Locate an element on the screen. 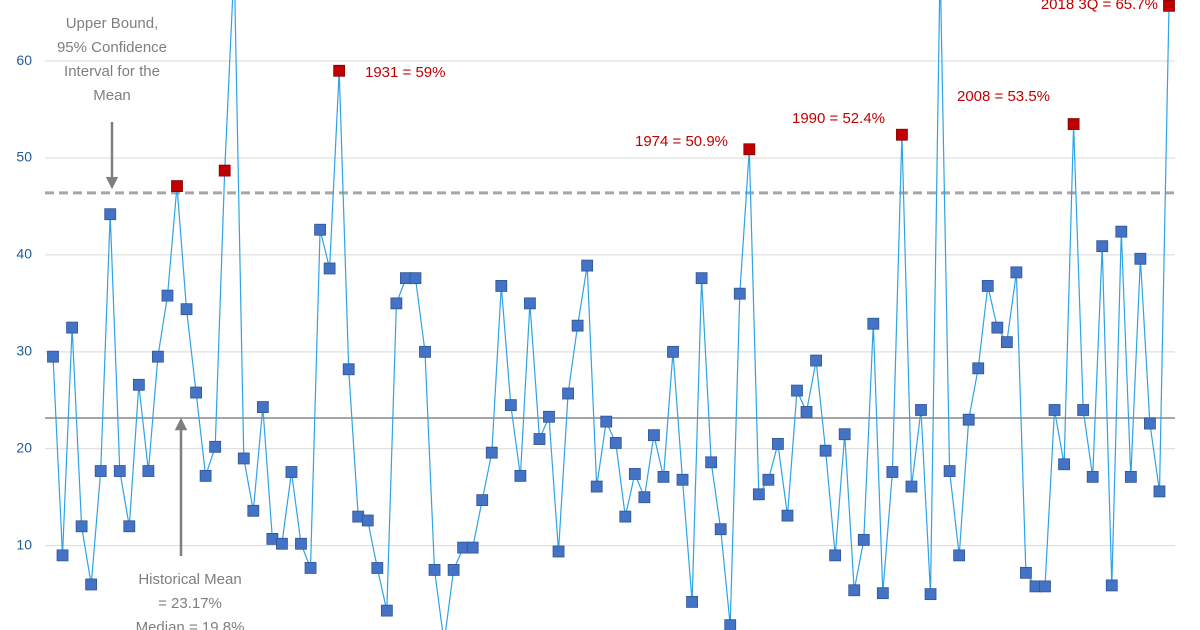 This screenshot has height=630, width=1200. annotation: 1931 = 59% is located at coordinates (405, 72).